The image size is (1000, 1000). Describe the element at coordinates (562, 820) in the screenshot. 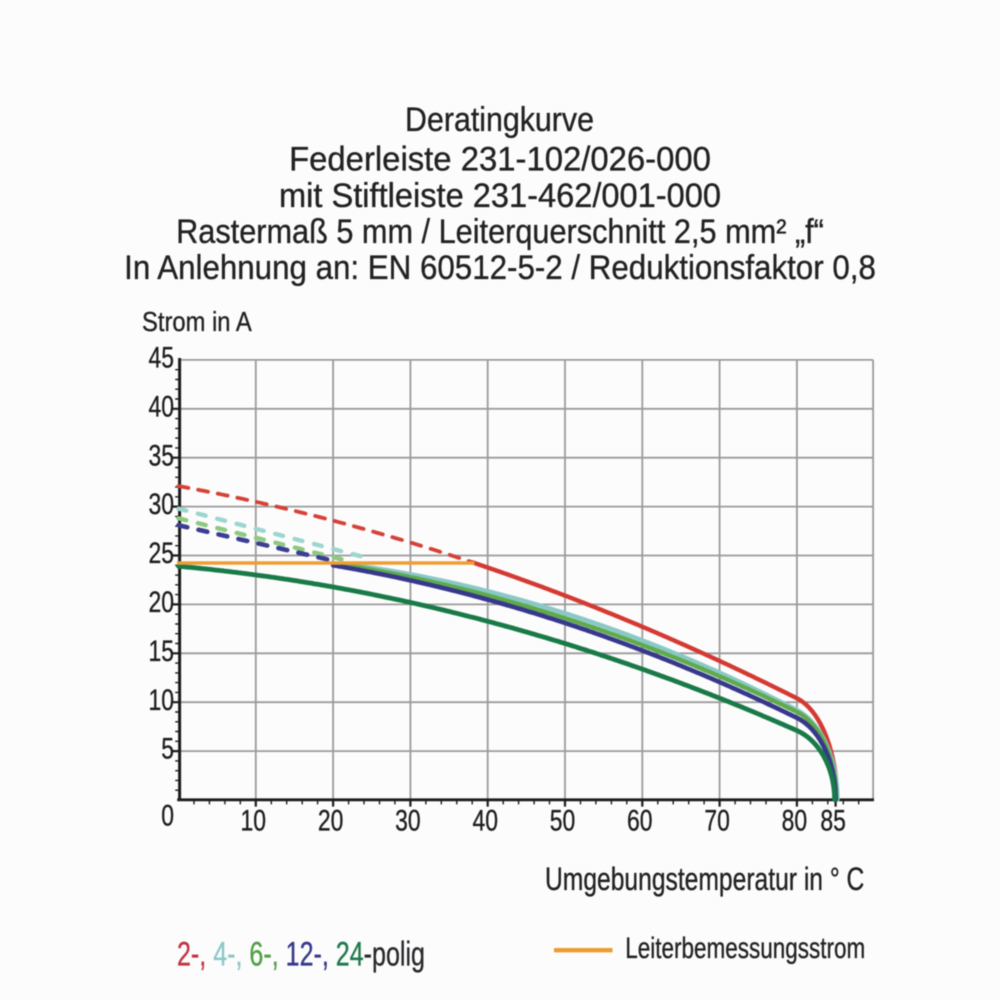

I see `svg-text: 50` at that location.